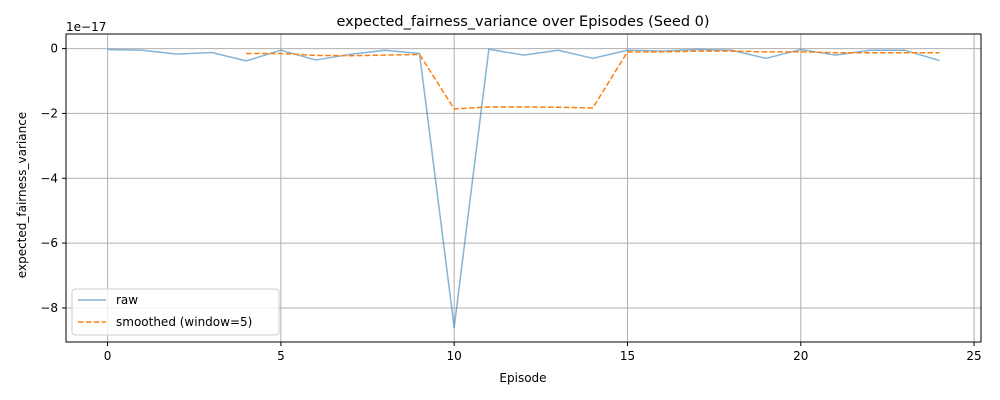 This screenshot has width=1000, height=400. Describe the element at coordinates (973, 356) in the screenshot. I see `x-tick-label: 25` at that location.